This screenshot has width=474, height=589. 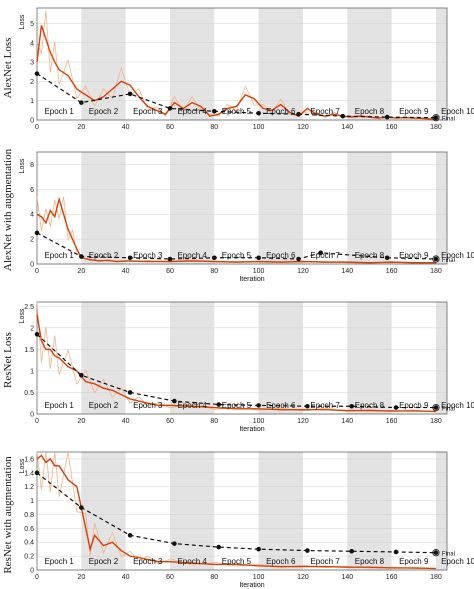 I want to click on y-tick-label: 8, so click(x=32, y=165).